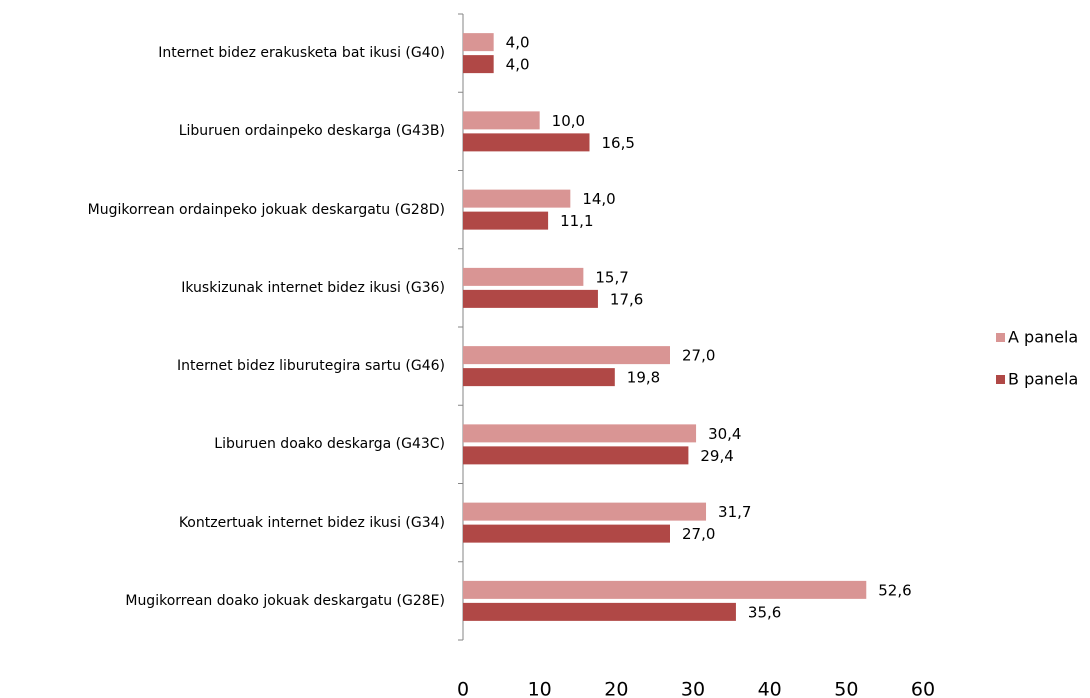 The height and width of the screenshot is (698, 1090). Describe the element at coordinates (643, 378) in the screenshot. I see `value-label: 19,8` at that location.